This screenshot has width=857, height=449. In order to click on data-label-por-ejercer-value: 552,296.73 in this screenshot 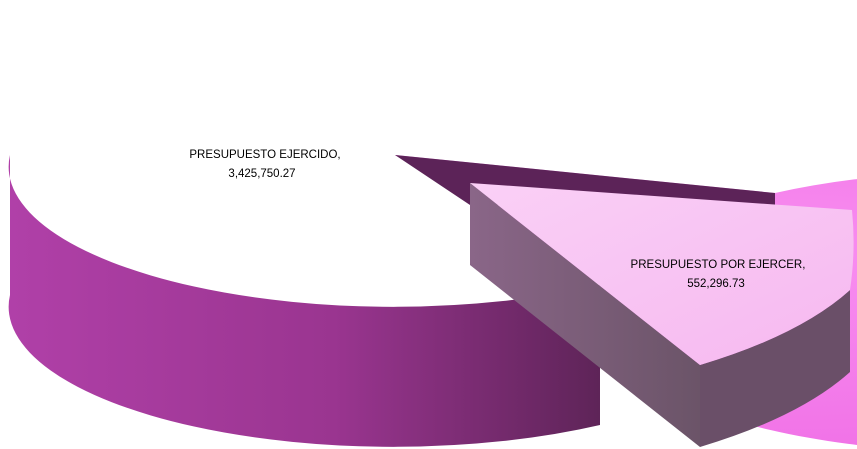, I will do `click(716, 284)`.